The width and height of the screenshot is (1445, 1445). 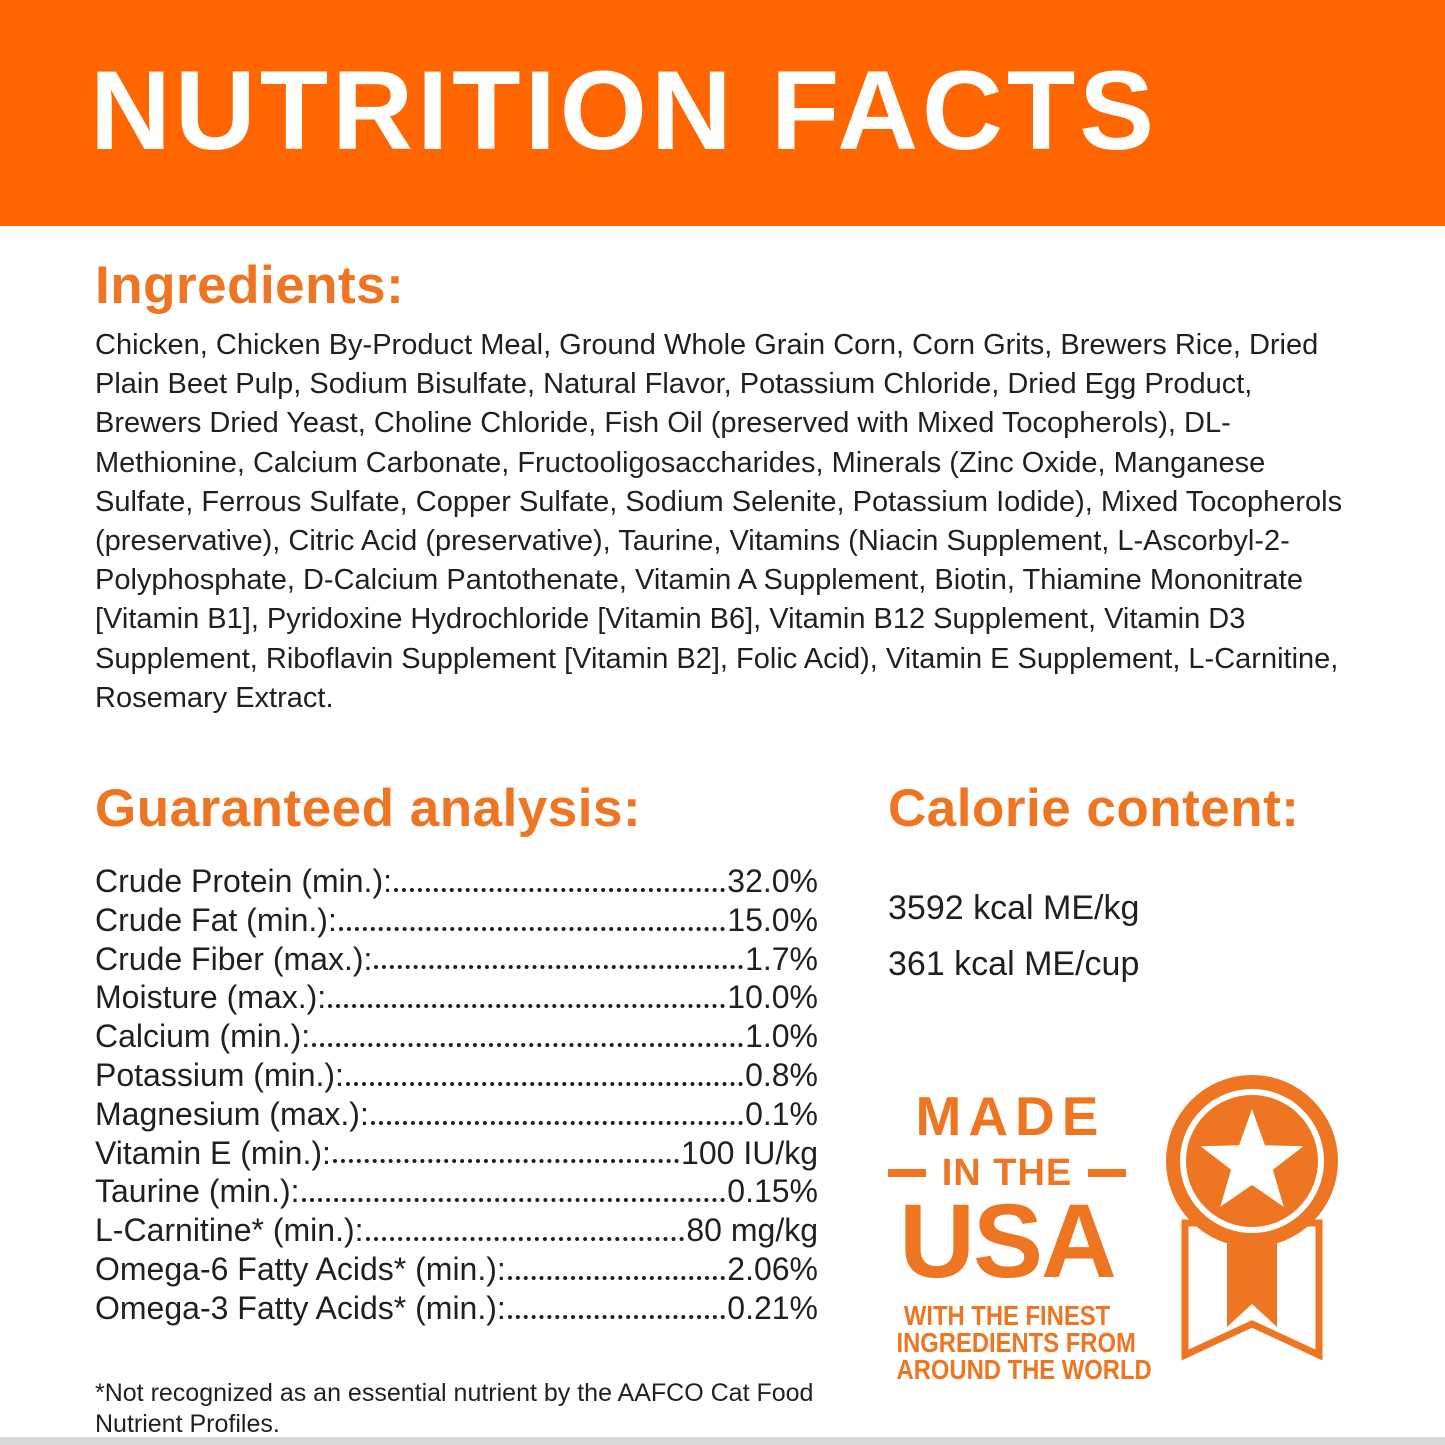 What do you see at coordinates (1014, 908) in the screenshot?
I see `calorie-per-kg: 3592 kcal ME/kg` at bounding box center [1014, 908].